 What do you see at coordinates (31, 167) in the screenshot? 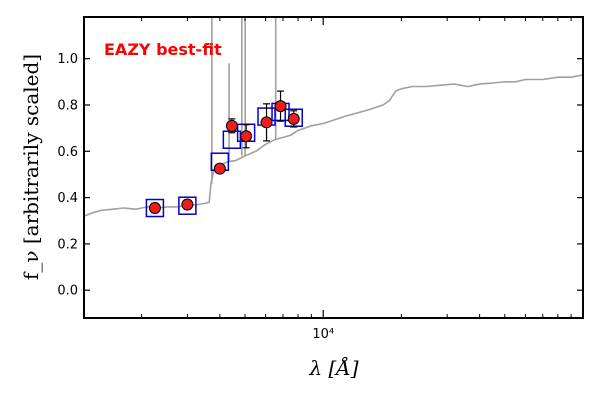
I see `y-axis-label: f_ν [arbitrarily scaled]` at bounding box center [31, 167].